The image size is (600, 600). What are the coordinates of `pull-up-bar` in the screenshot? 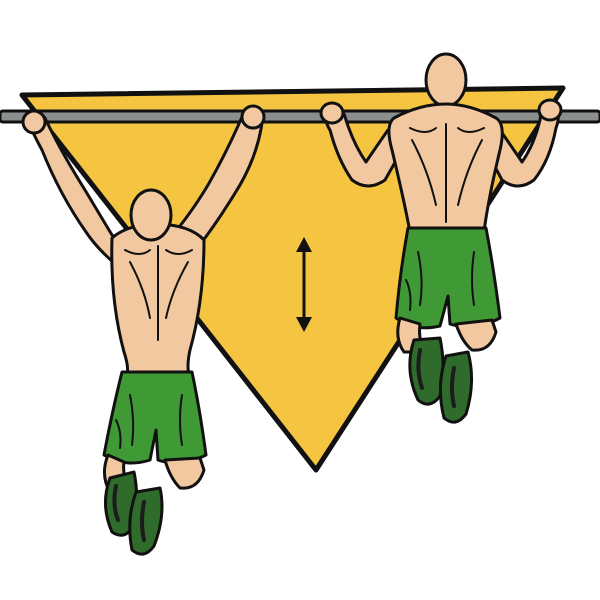 It's located at (300, 116).